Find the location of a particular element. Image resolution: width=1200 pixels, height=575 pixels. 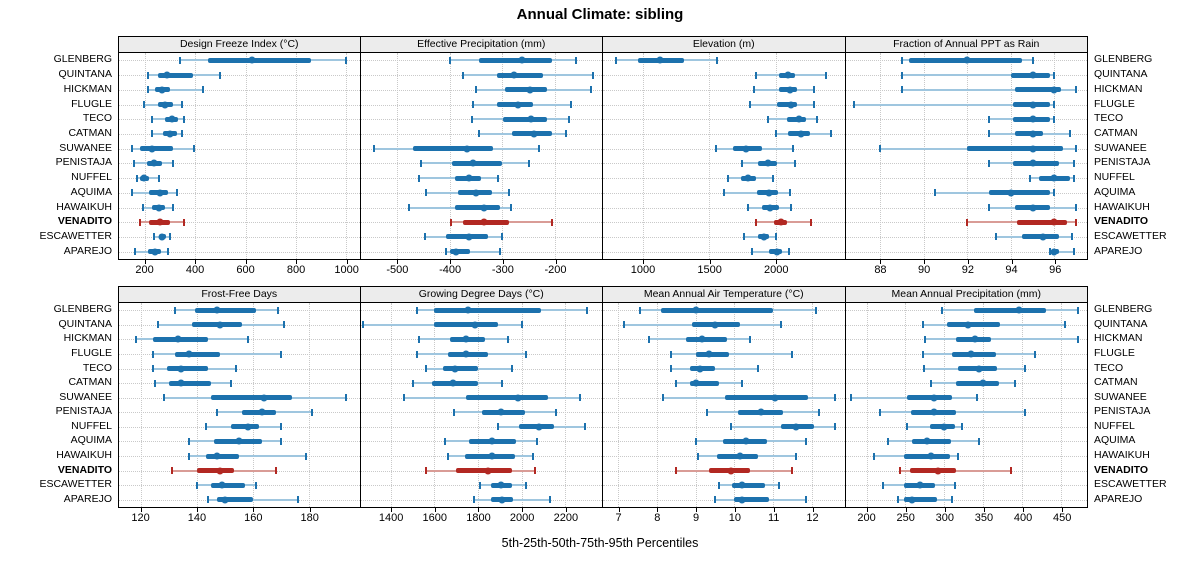

axis-tick-label: 300 is located at coordinates (945, 518).